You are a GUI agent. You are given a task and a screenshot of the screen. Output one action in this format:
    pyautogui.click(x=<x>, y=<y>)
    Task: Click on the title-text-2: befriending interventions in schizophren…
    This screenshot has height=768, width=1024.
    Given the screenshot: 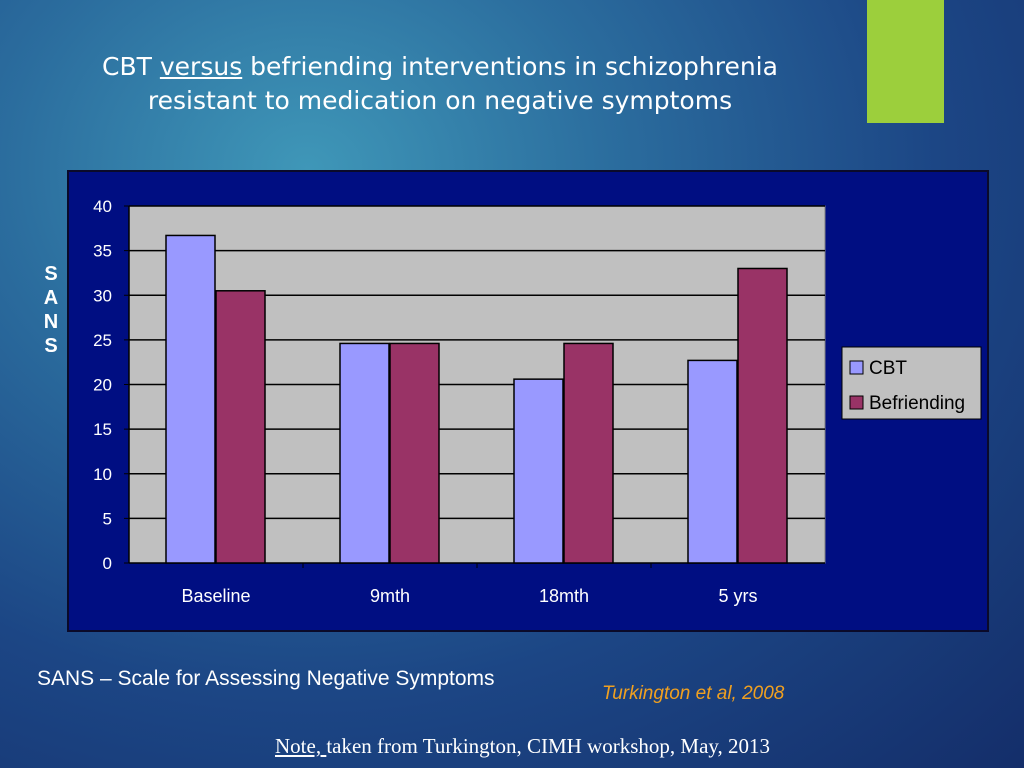 What is the action you would take?
    pyautogui.click(x=510, y=66)
    